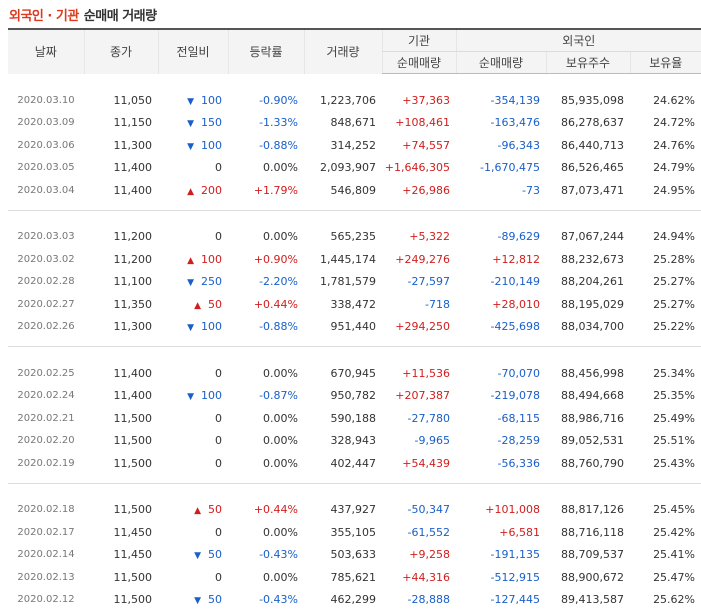 The width and height of the screenshot is (701, 611). What do you see at coordinates (419, 532) in the screenshot?
I see `cell-institution-net: -61,552` at bounding box center [419, 532].